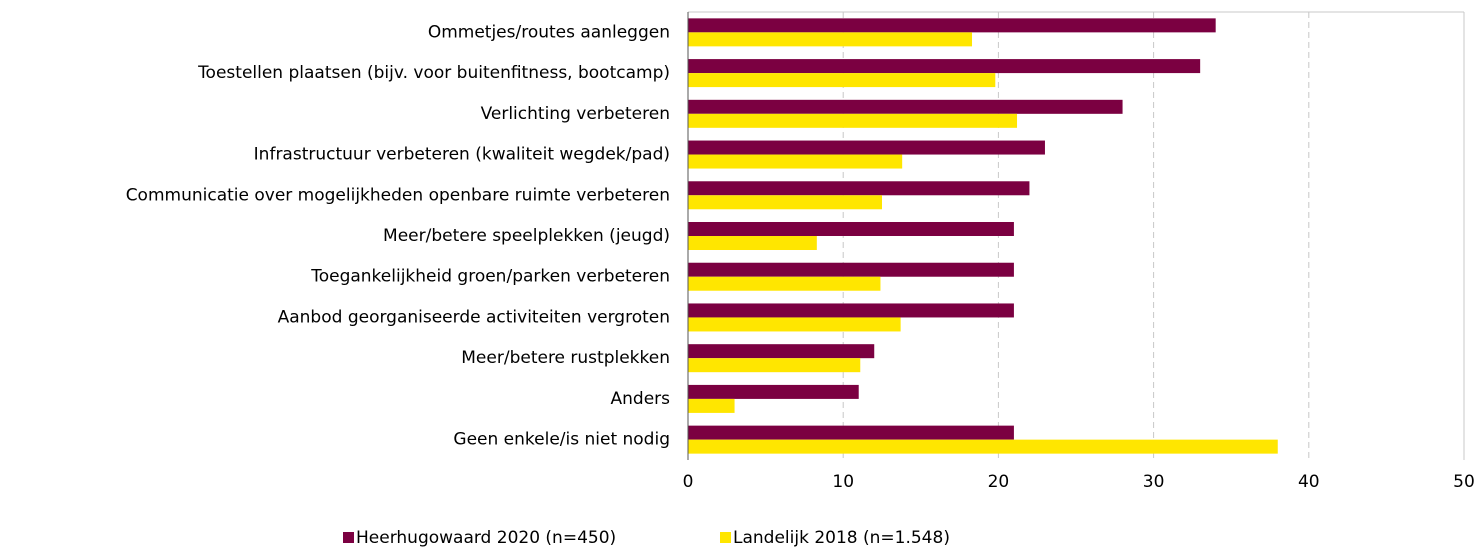 This screenshot has width=1479, height=548. I want to click on legend-label: Heerhugowaard 2020 (n=450), so click(486, 538).